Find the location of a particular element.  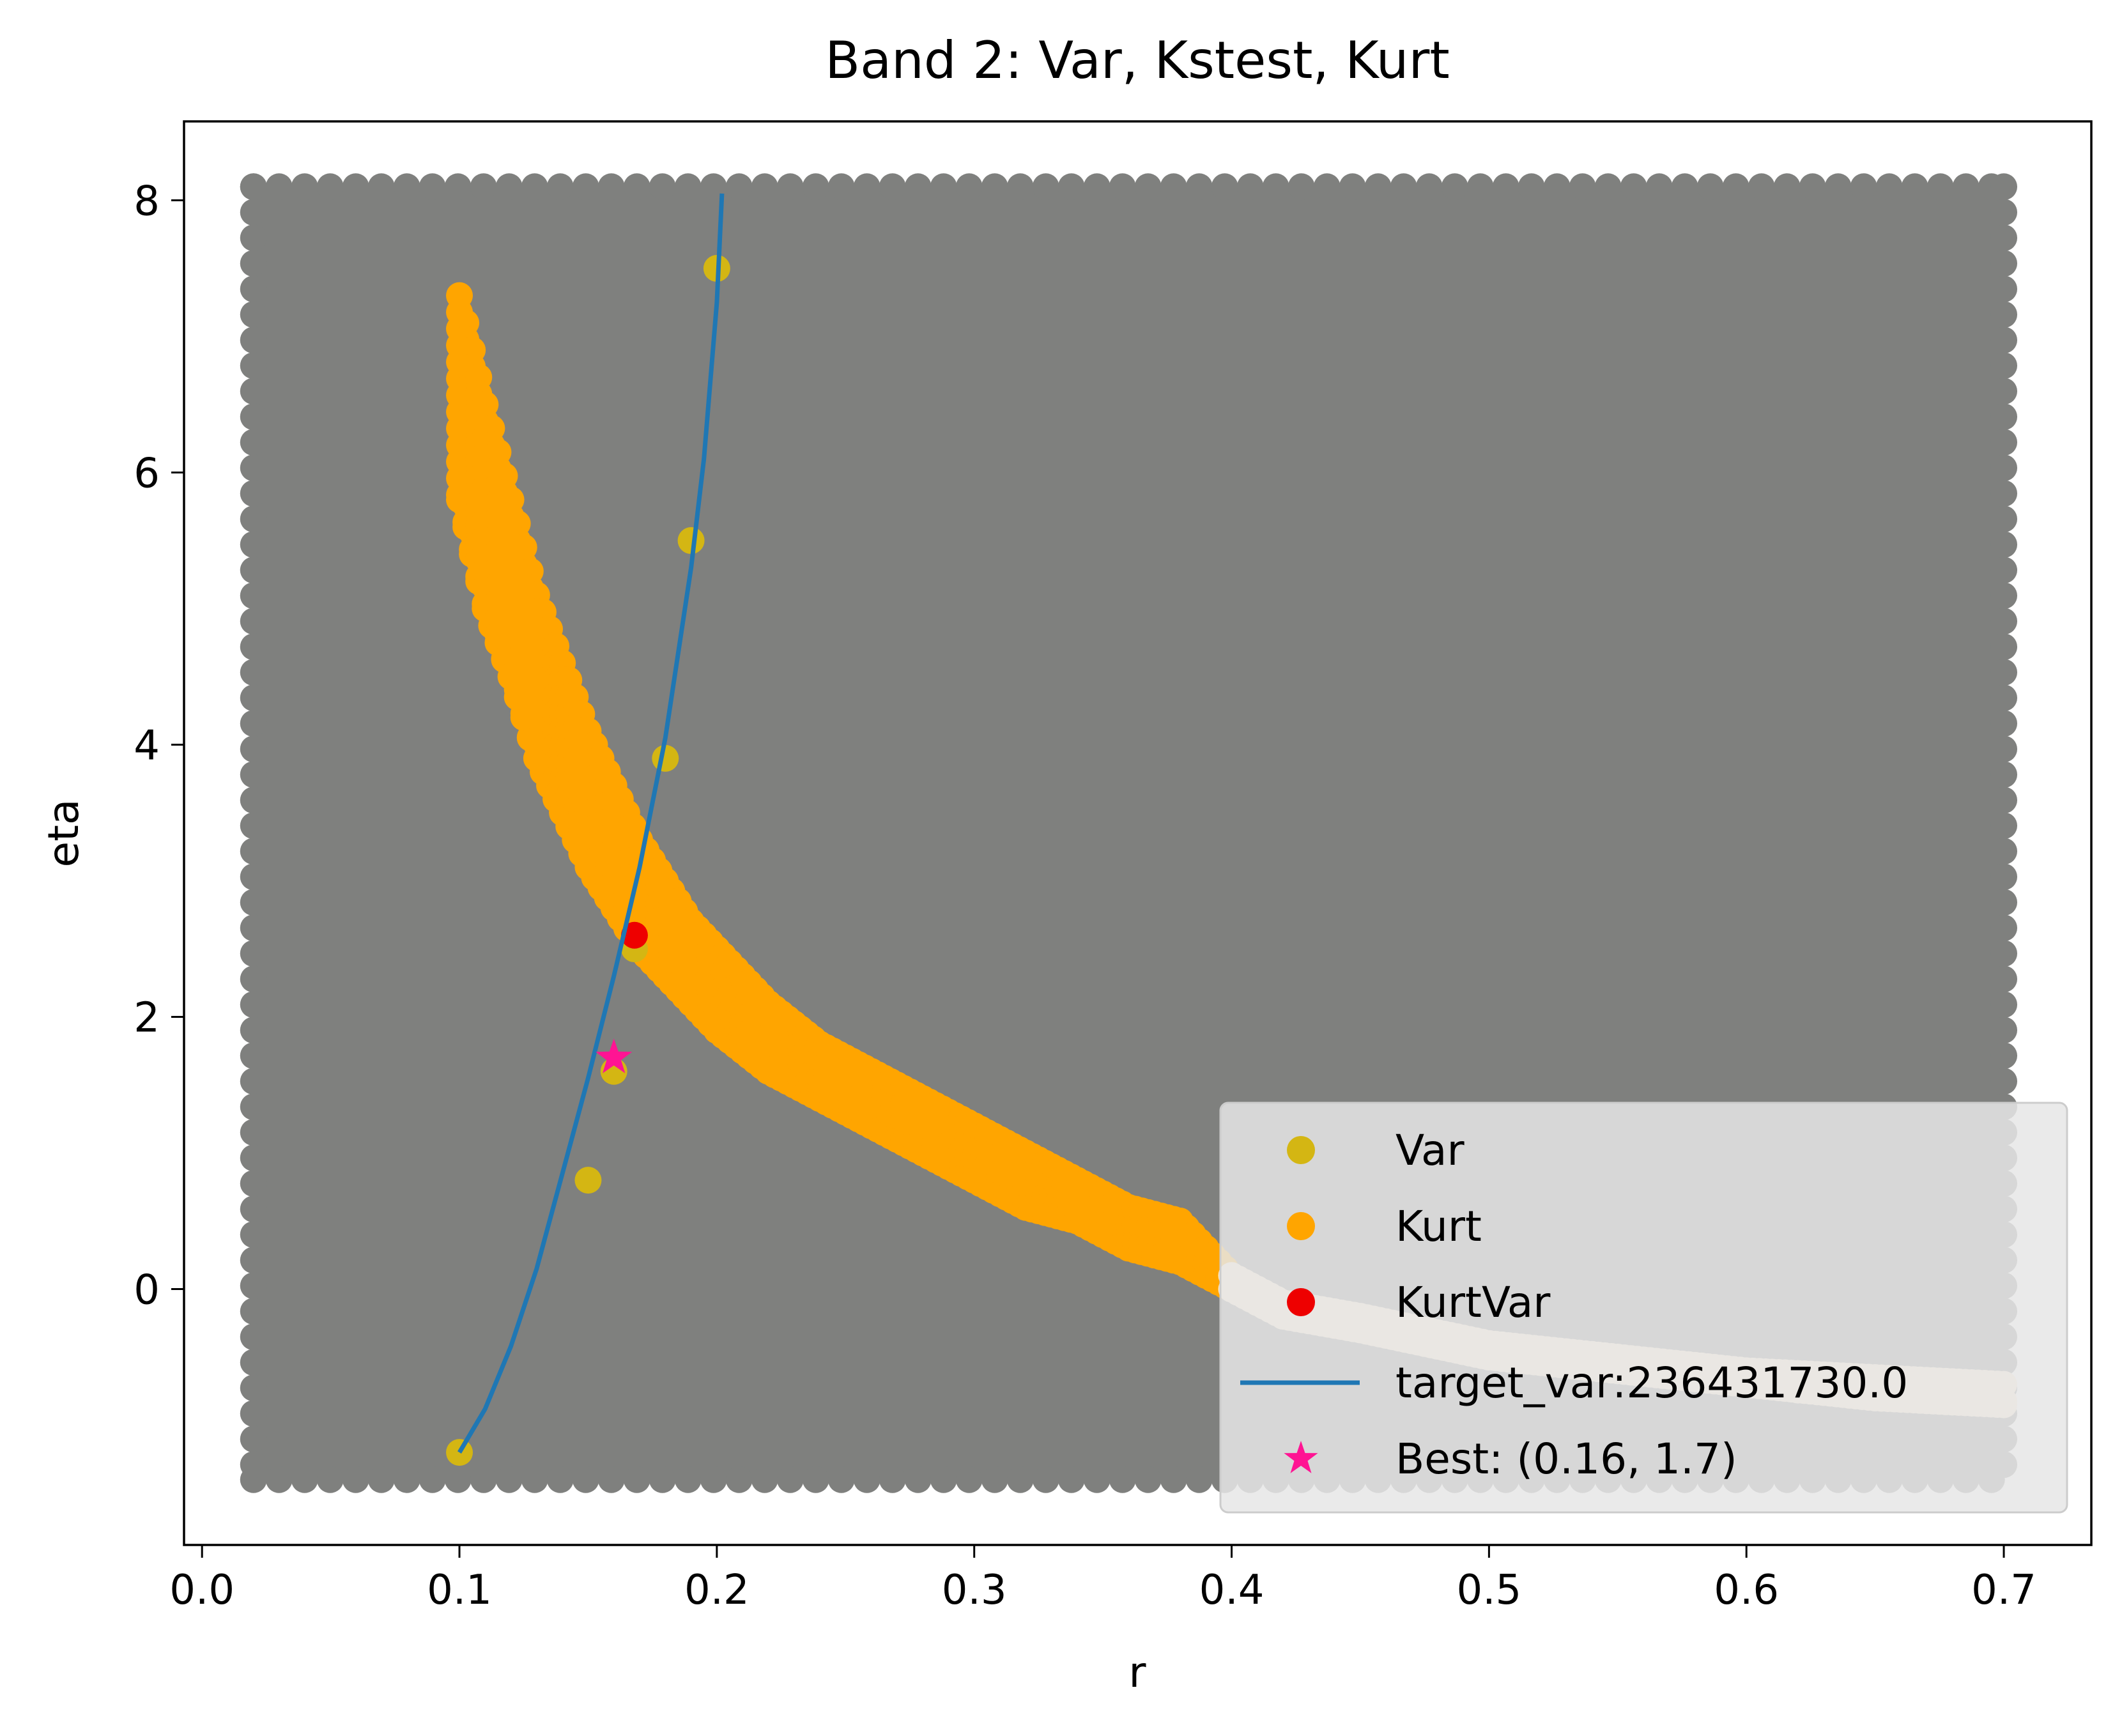

chart-title: Band 2: Var, Kstest, Kurt is located at coordinates (1137, 60).